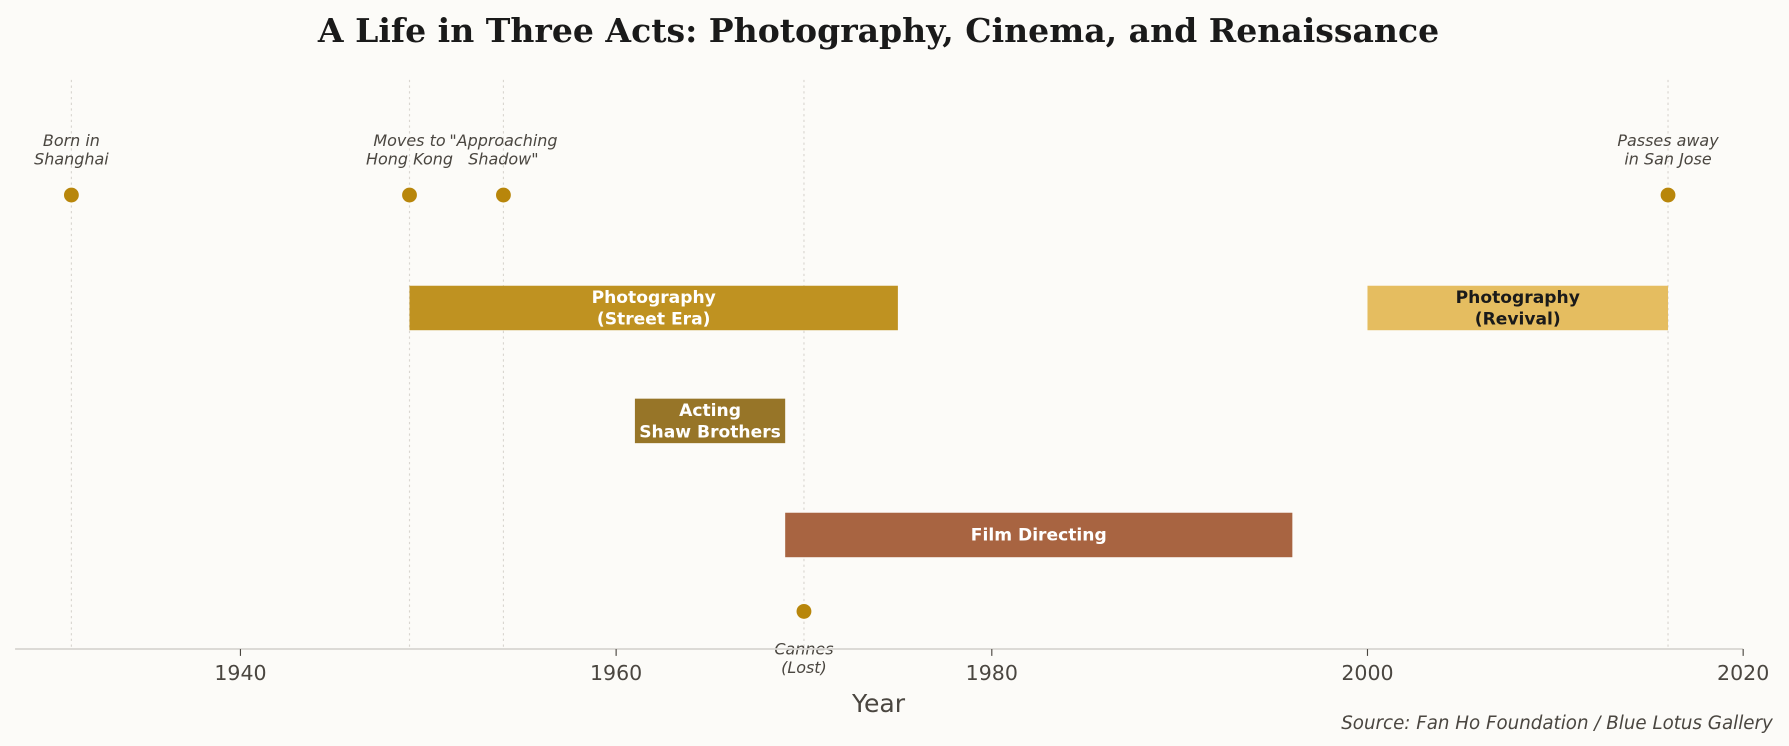 Image resolution: width=1789 pixels, height=746 pixels. Describe the element at coordinates (71, 158) in the screenshot. I see `label-line: Shanghai` at that location.